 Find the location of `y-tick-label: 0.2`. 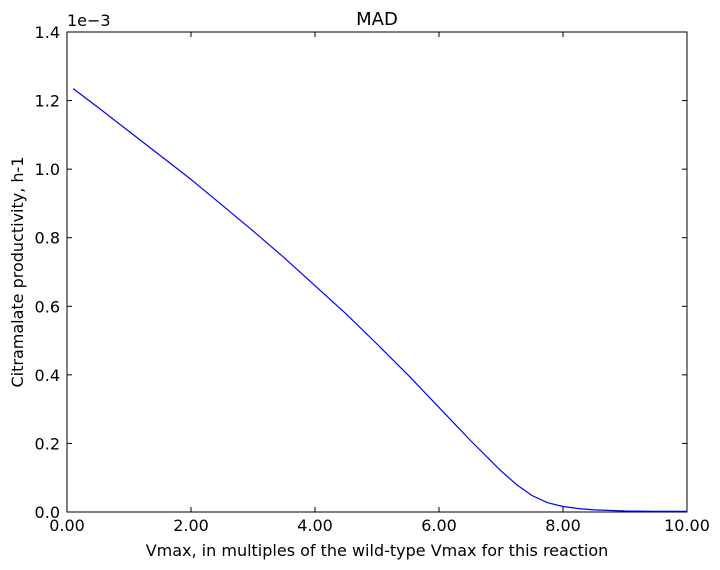

y-tick-label: 0.2 is located at coordinates (47, 443).